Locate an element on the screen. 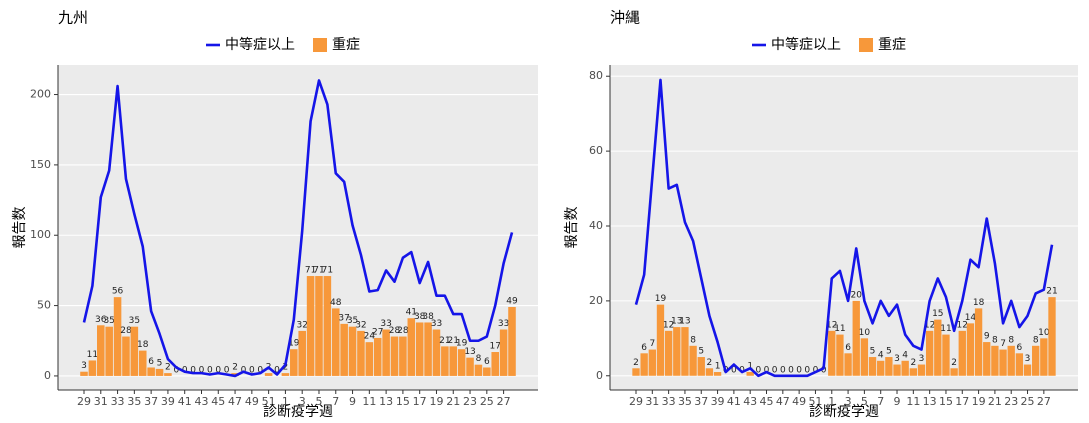 The width and height of the screenshot is (1089, 423). bar-value-label: 7 is located at coordinates (652, 344).